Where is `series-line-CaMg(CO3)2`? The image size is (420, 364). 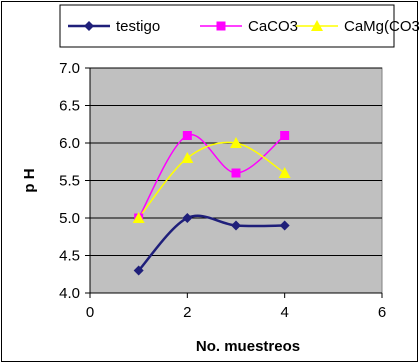 series-line-CaMg(CO3)2 is located at coordinates (212, 180).